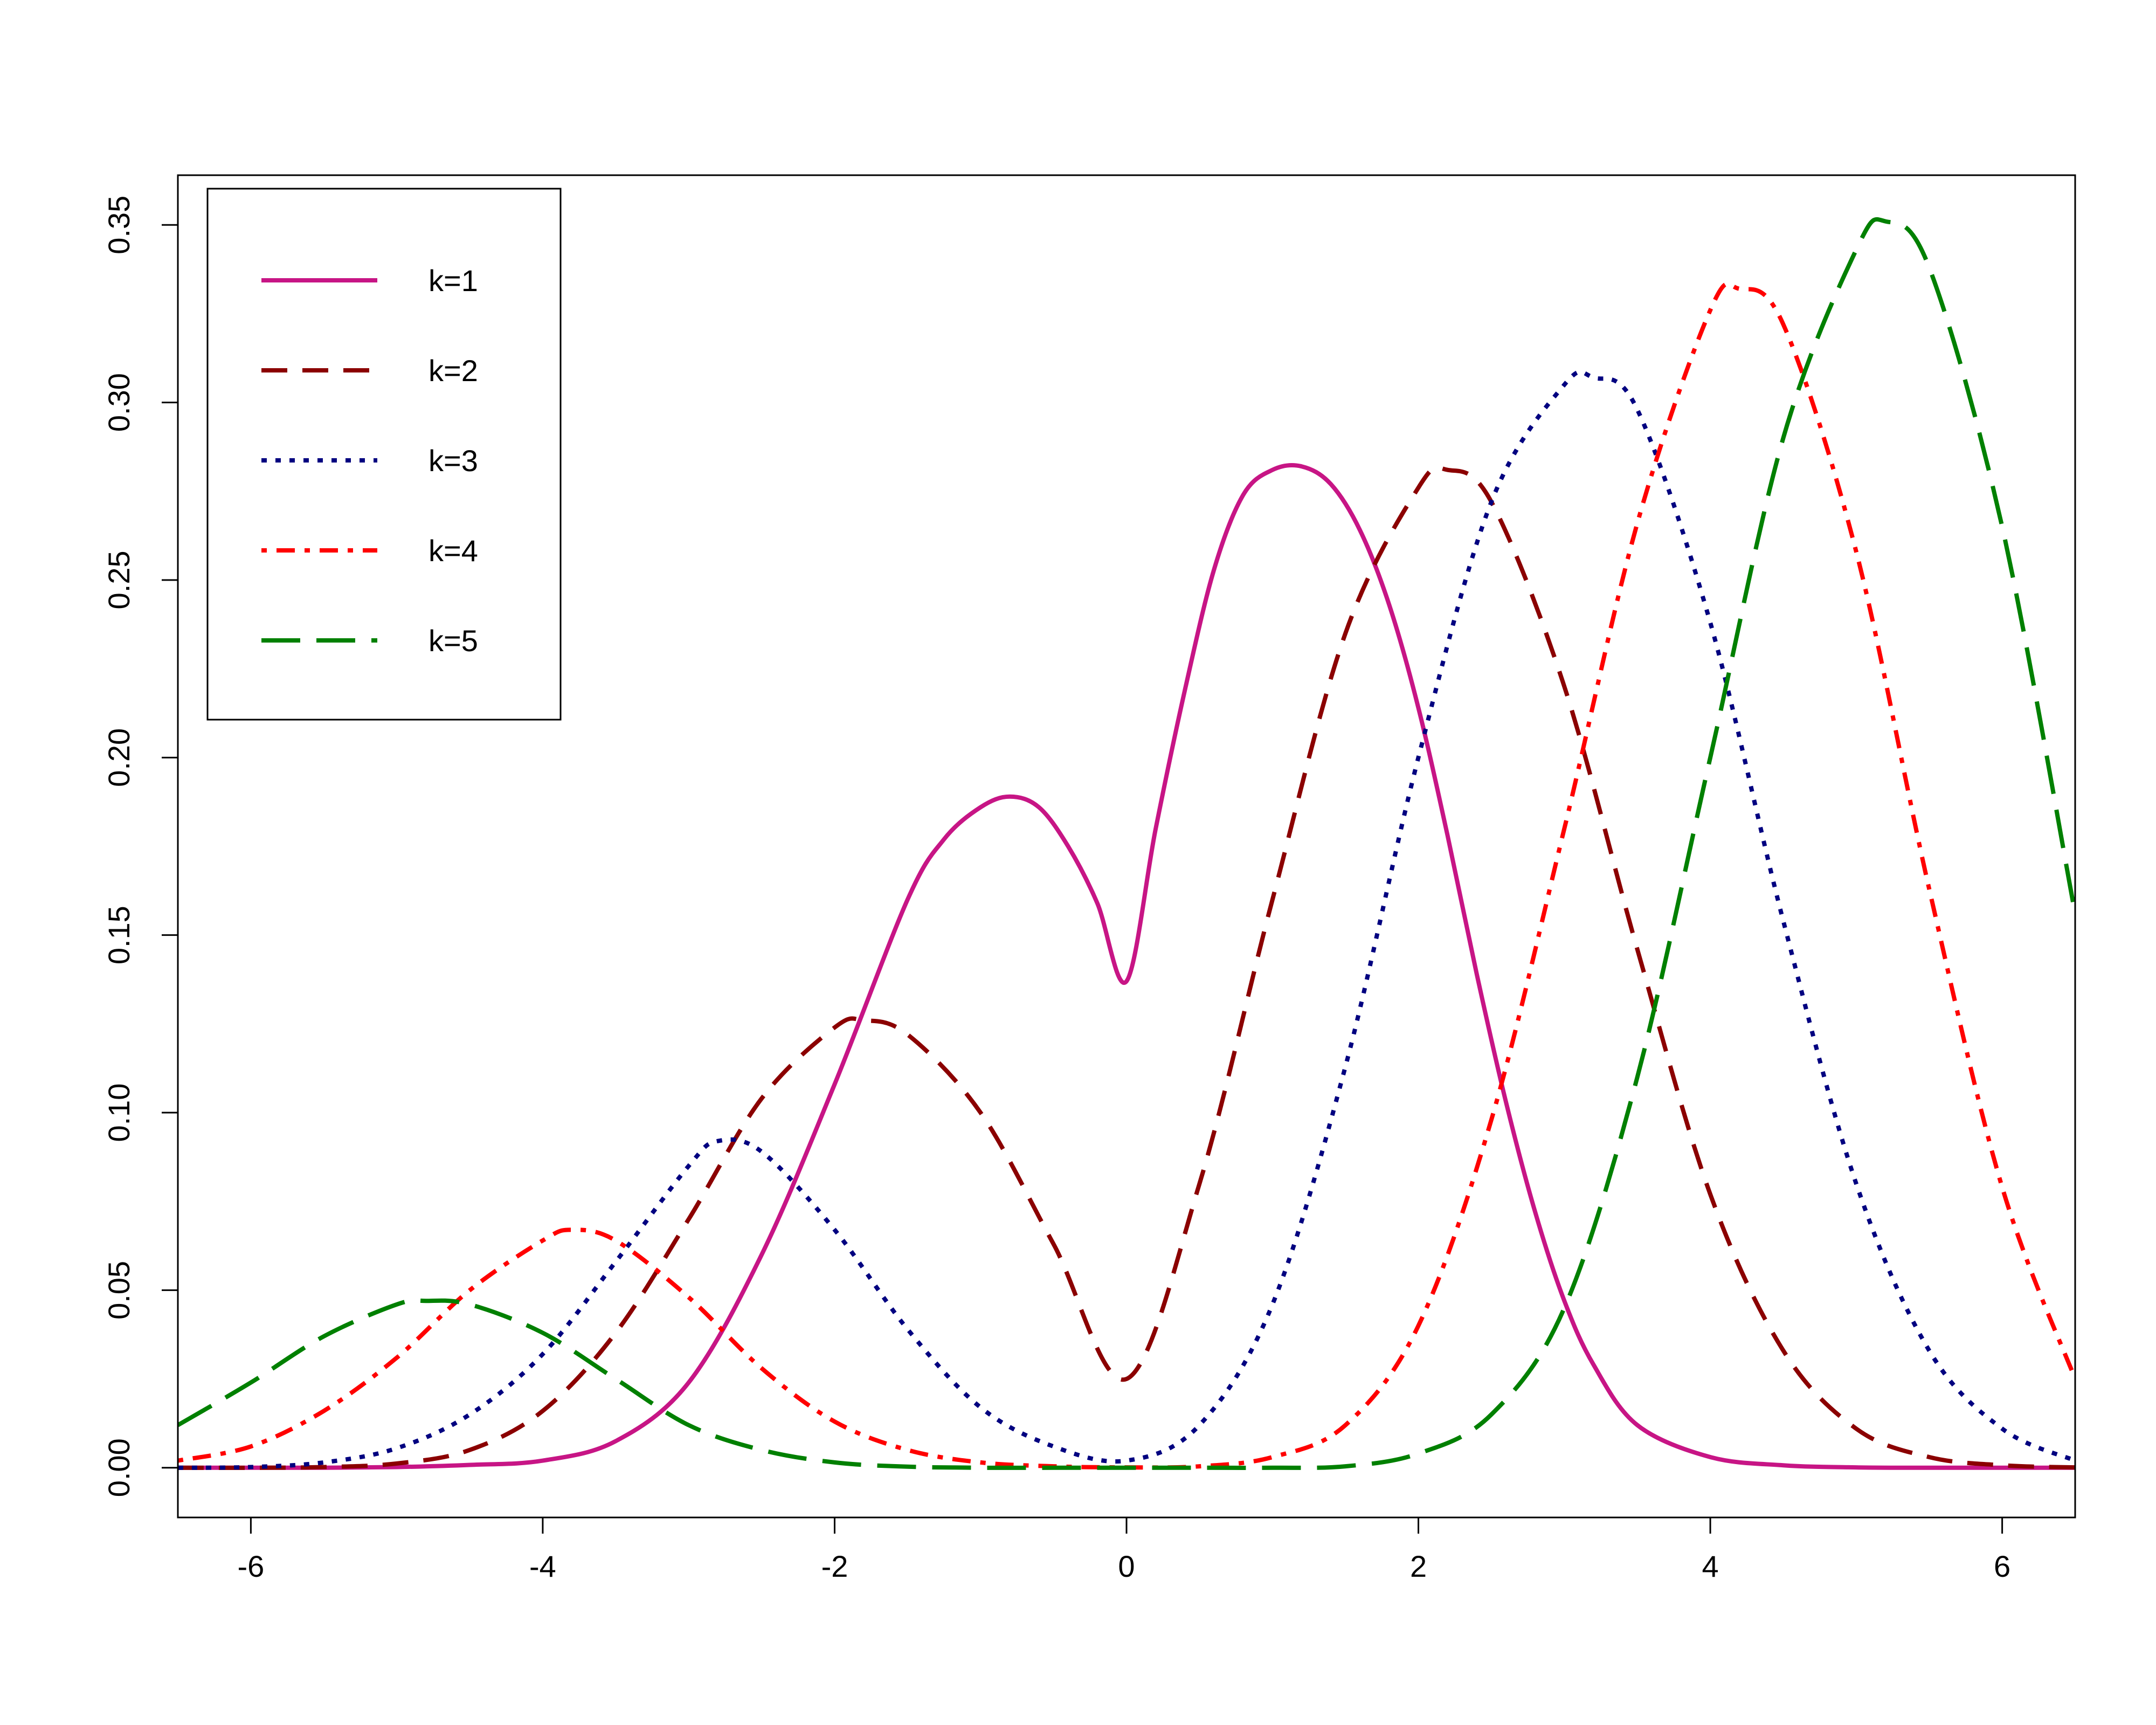 The width and height of the screenshot is (2156, 1725). Describe the element at coordinates (453, 641) in the screenshot. I see `legend-label-5: k=5` at that location.